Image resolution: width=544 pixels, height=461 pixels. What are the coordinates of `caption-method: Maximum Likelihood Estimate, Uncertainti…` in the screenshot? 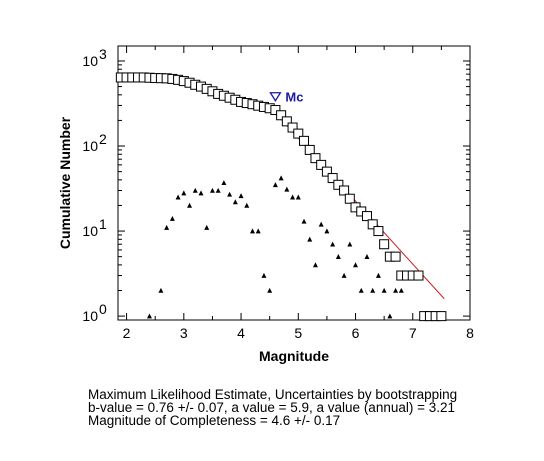 It's located at (273, 394).